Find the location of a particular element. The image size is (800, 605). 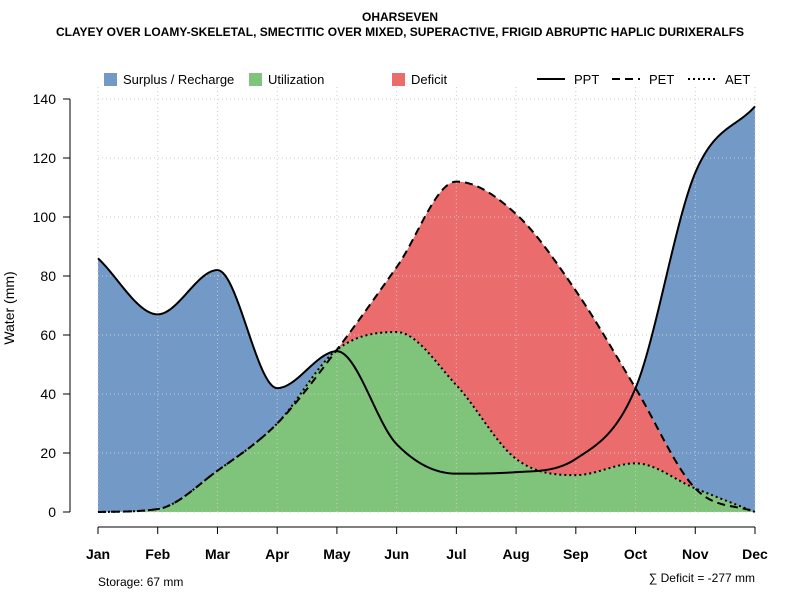

legend-label-ppt: PPT is located at coordinates (586, 79).